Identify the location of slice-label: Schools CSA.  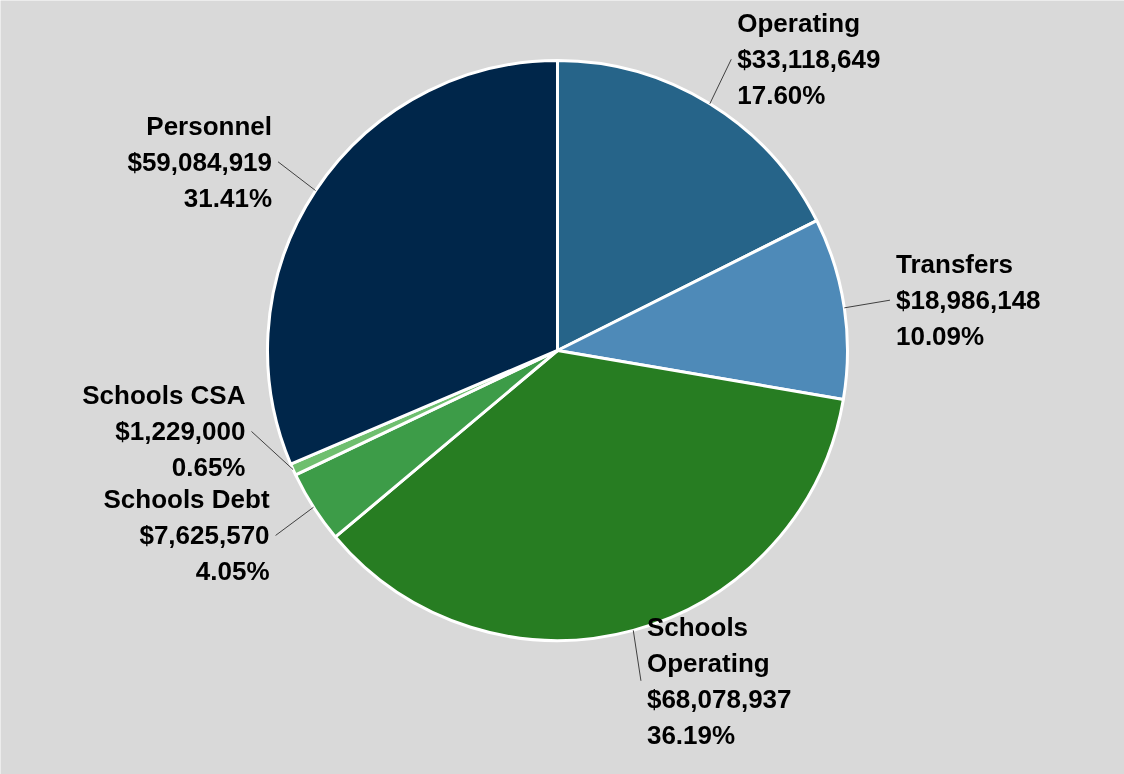
(164, 395).